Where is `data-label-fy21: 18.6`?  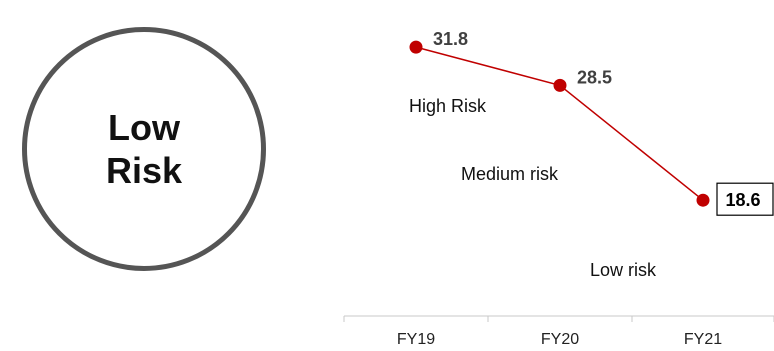 data-label-fy21: 18.6 is located at coordinates (742, 200).